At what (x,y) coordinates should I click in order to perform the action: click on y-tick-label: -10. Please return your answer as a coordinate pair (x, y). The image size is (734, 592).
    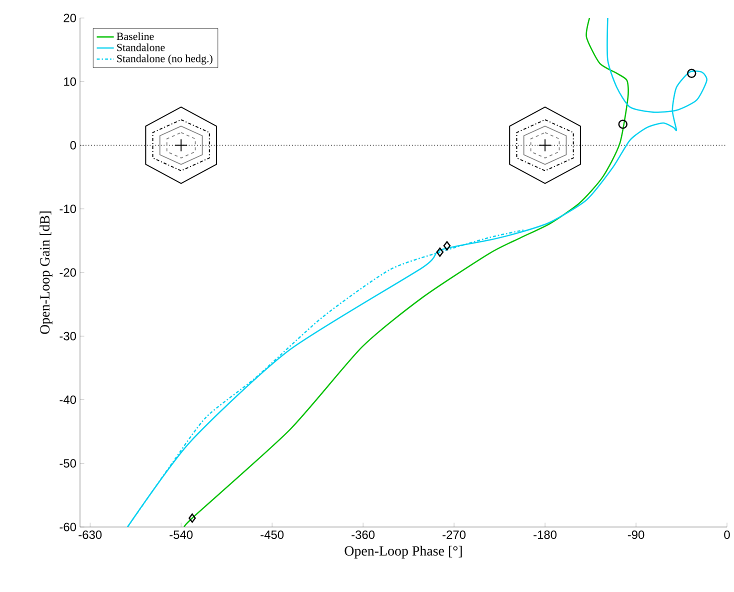
    Looking at the image, I should click on (68, 209).